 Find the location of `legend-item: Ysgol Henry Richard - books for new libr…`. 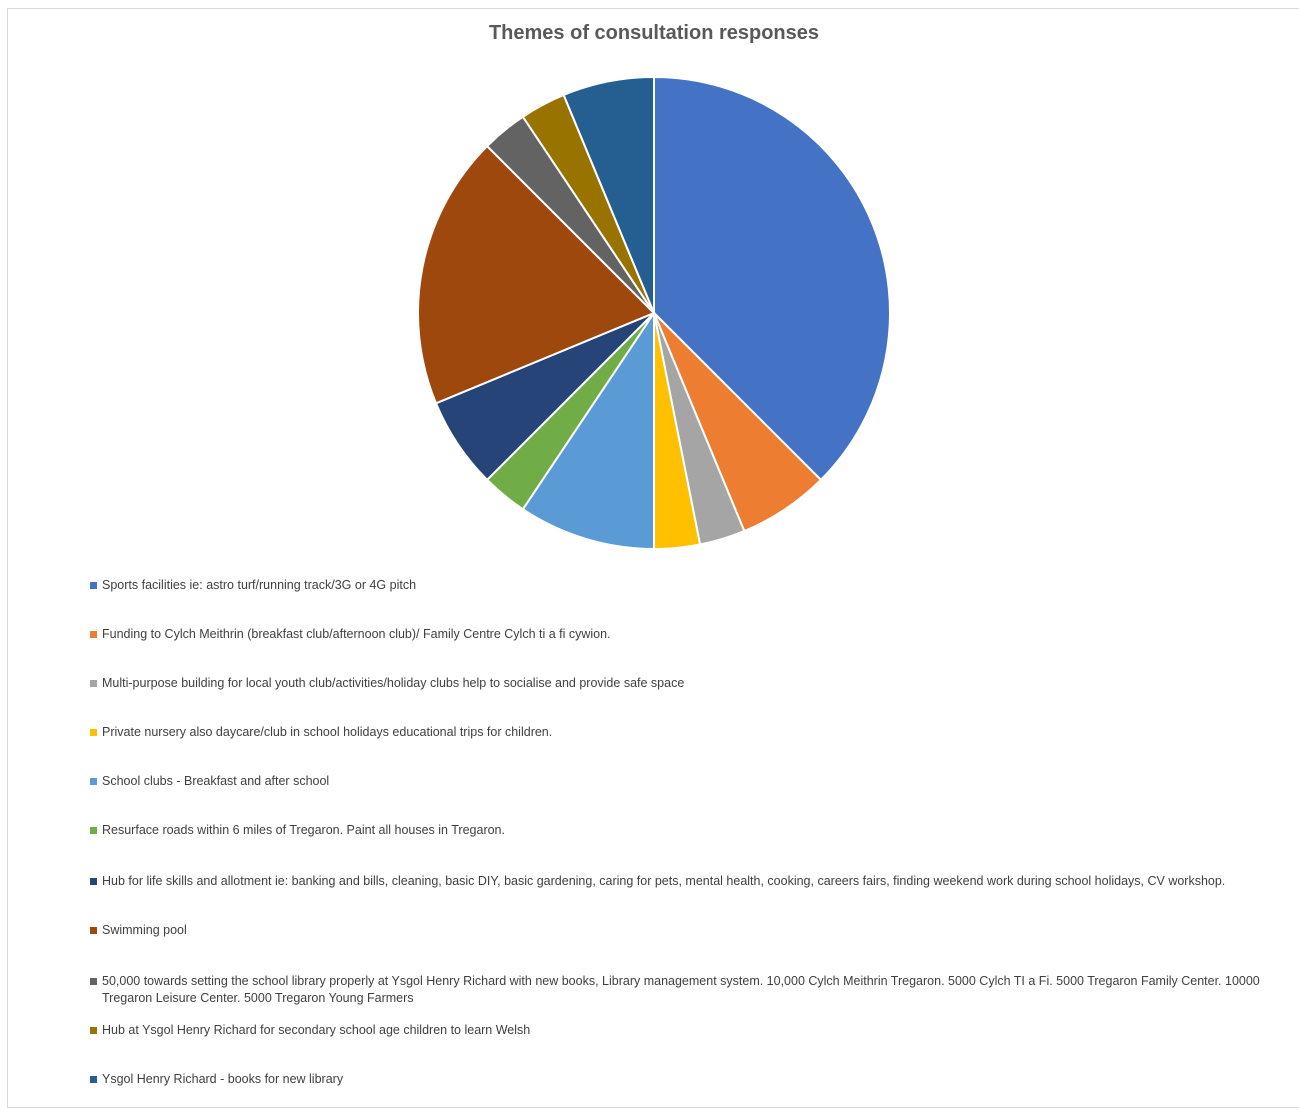

legend-item: Ysgol Henry Richard - books for new libr… is located at coordinates (675, 1079).